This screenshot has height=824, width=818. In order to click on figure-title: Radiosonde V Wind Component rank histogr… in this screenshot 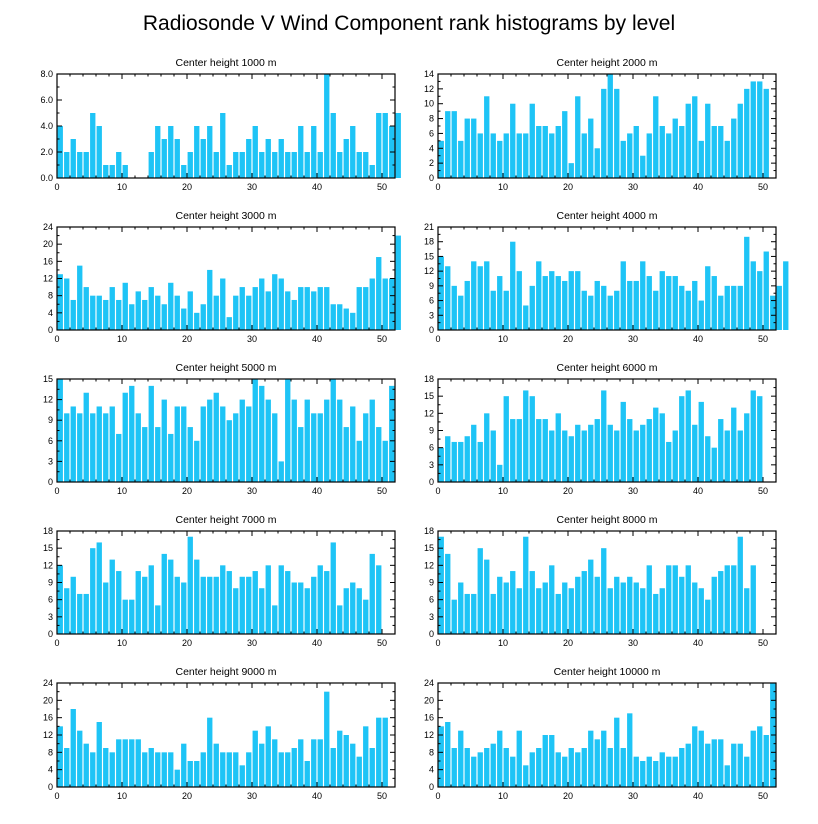, I will do `click(409, 23)`.